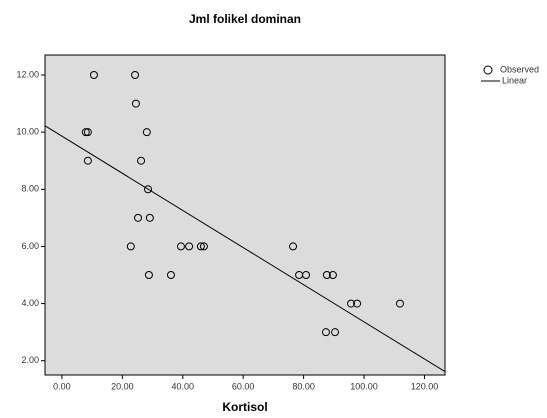  Describe the element at coordinates (122, 386) in the screenshot. I see `x-tick-label: 20.00` at that location.